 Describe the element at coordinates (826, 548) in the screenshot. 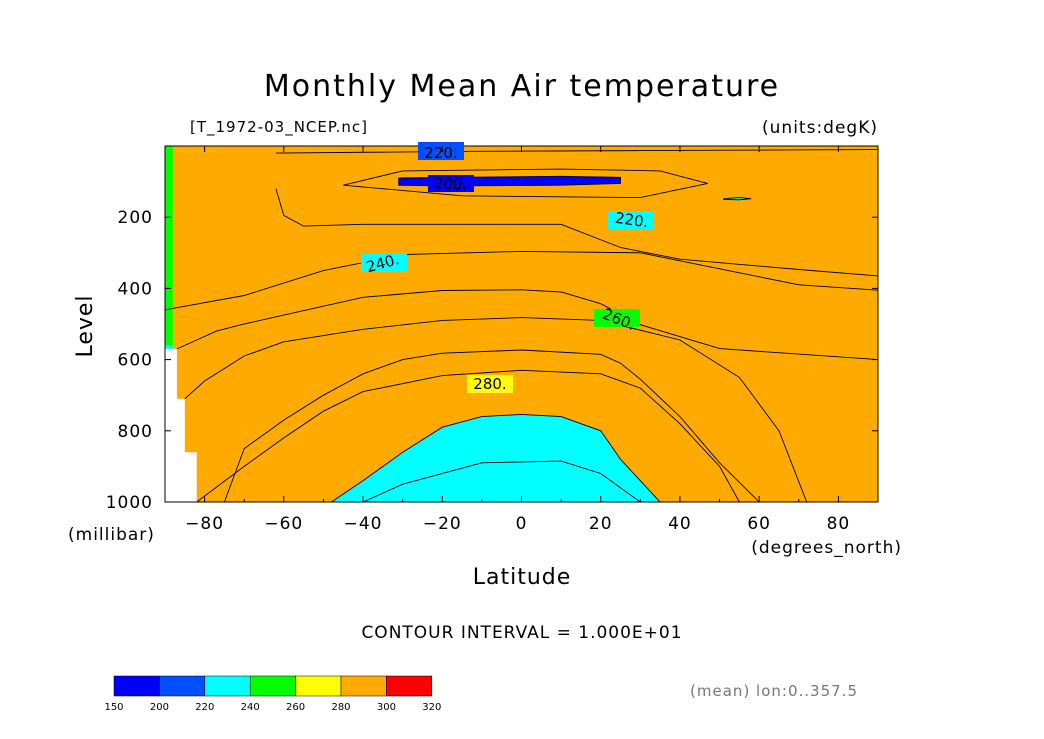

I see `x-axis-units: (degrees_north)` at that location.